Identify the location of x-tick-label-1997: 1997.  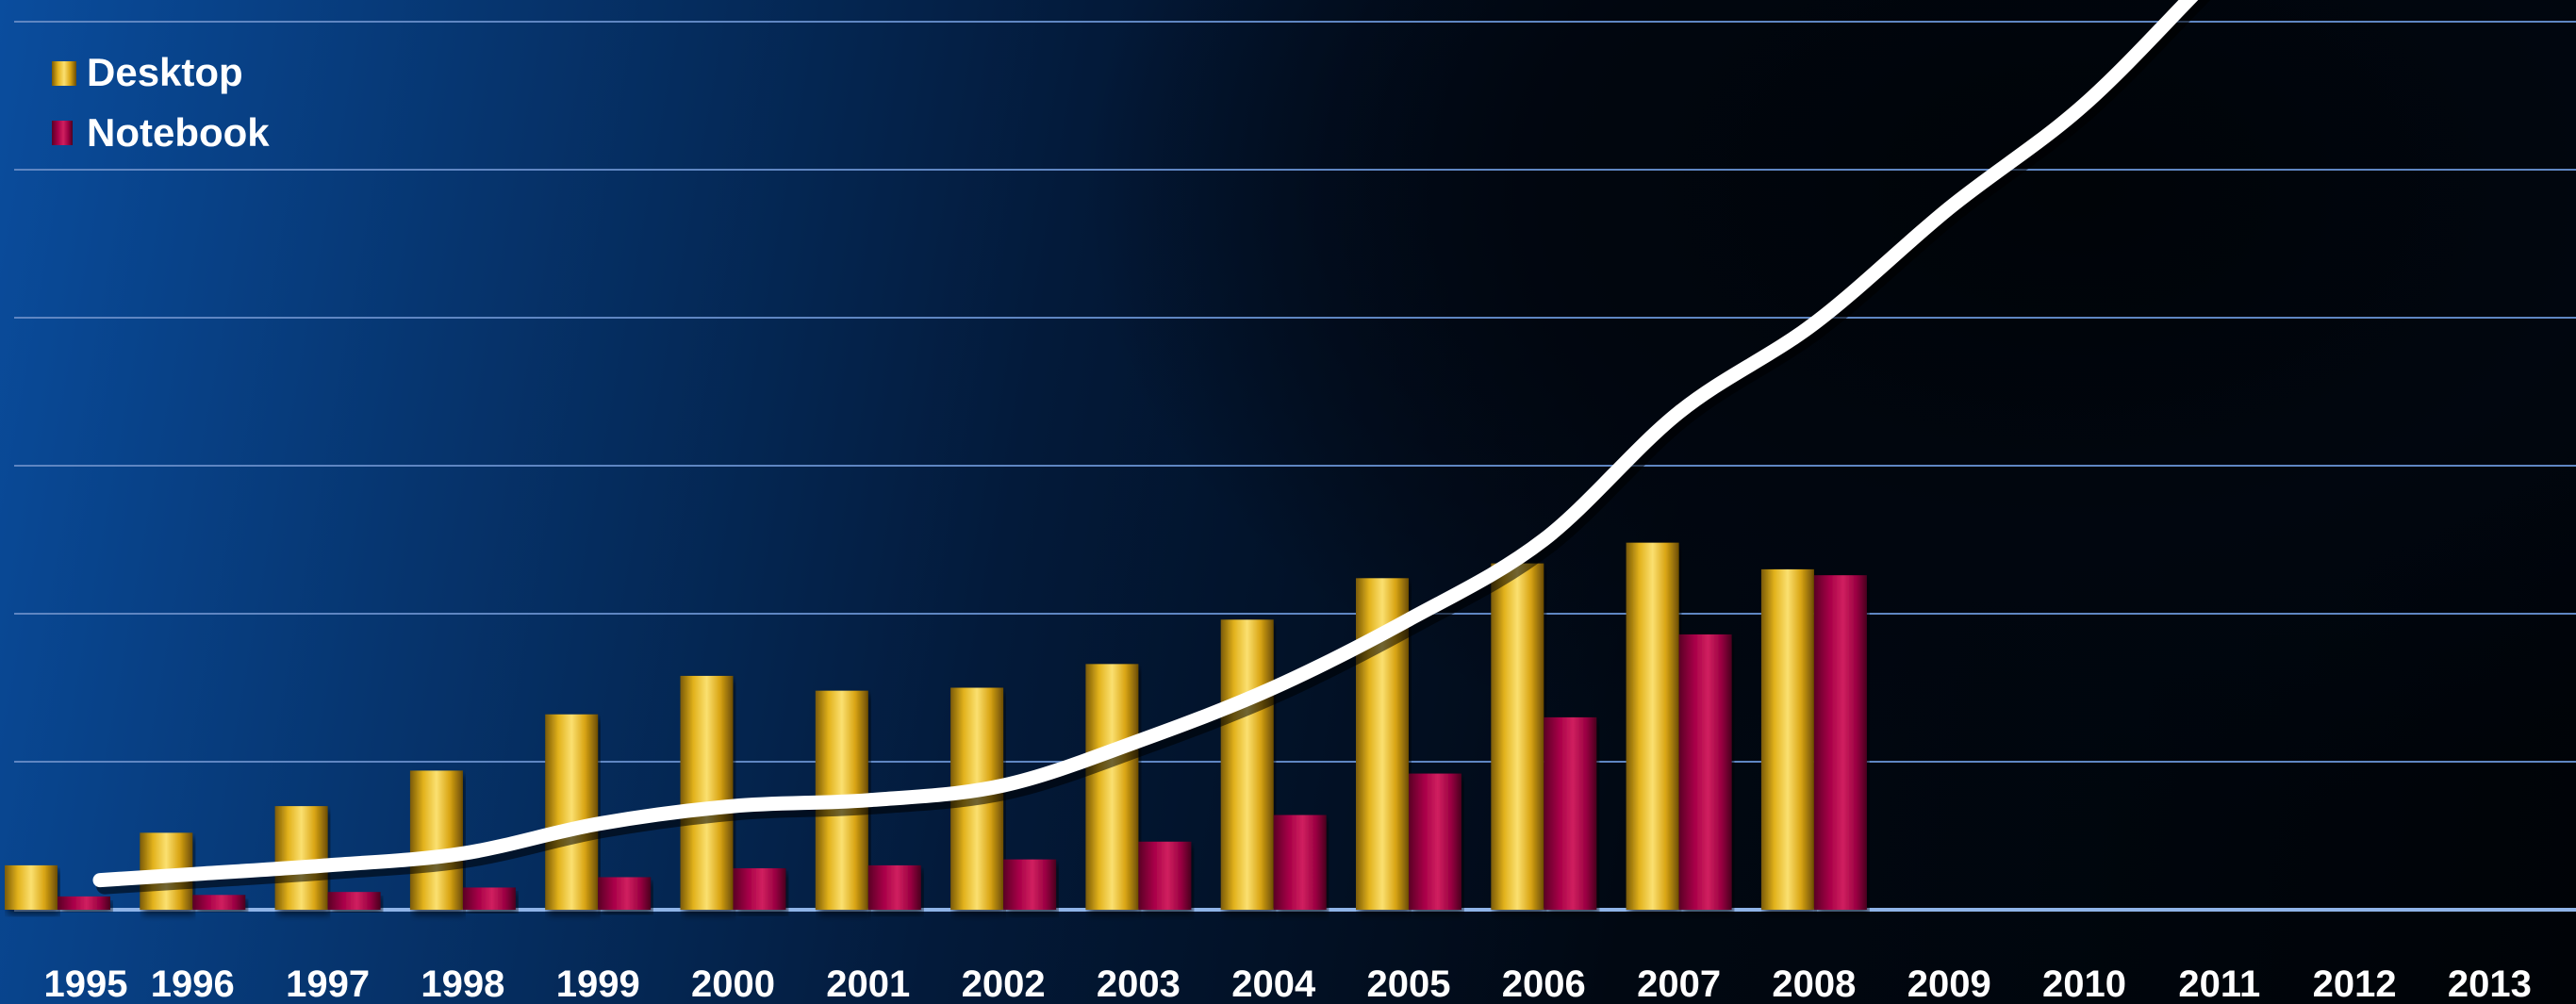
(328, 983).